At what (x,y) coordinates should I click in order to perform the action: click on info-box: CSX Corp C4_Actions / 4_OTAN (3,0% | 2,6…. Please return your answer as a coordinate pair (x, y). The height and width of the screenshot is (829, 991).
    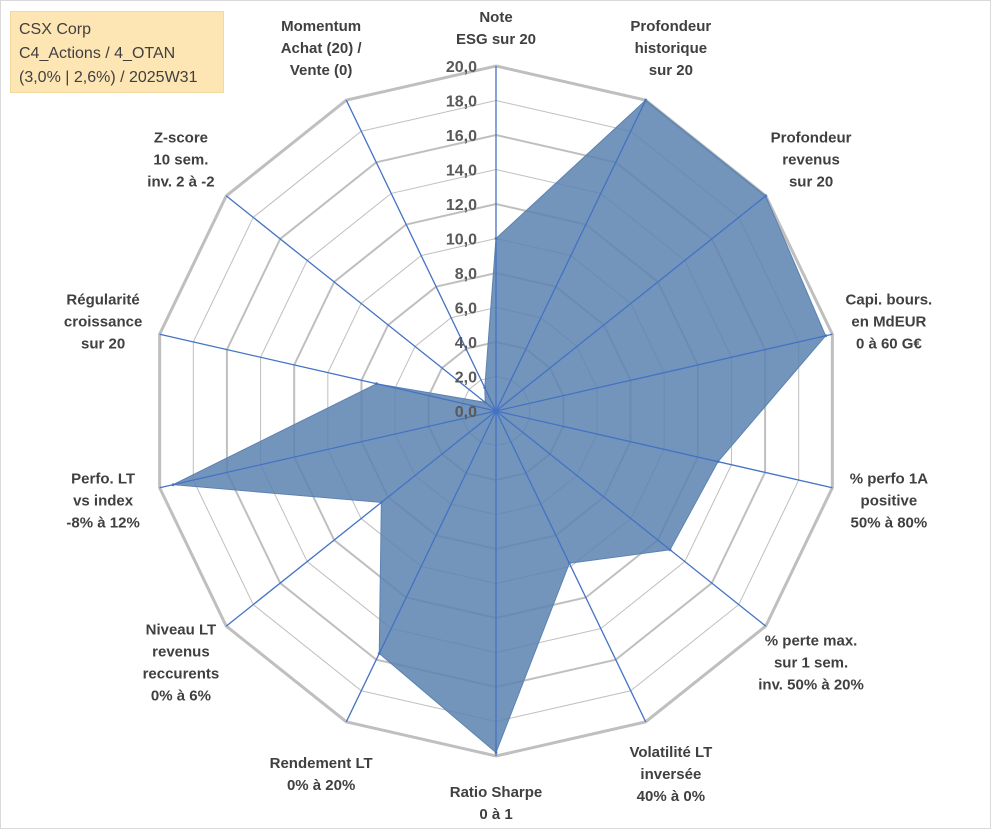
    Looking at the image, I should click on (117, 52).